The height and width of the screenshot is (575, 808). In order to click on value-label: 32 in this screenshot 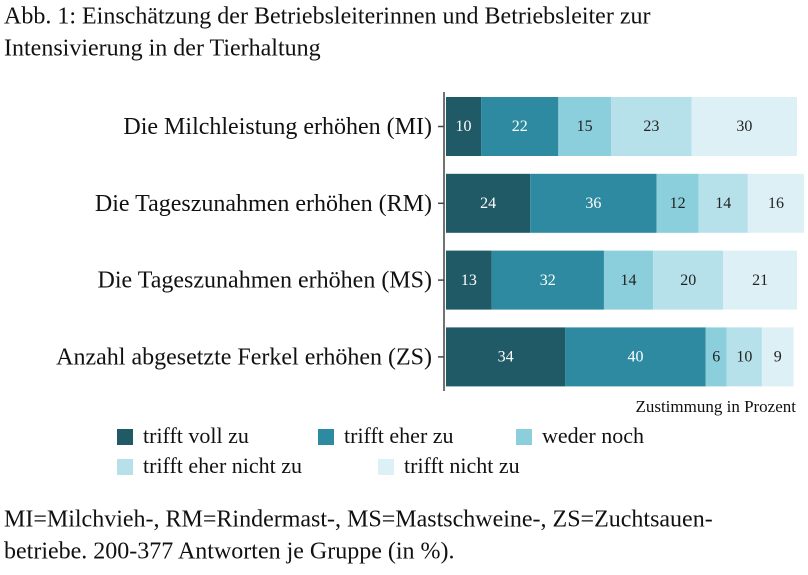, I will do `click(548, 280)`.